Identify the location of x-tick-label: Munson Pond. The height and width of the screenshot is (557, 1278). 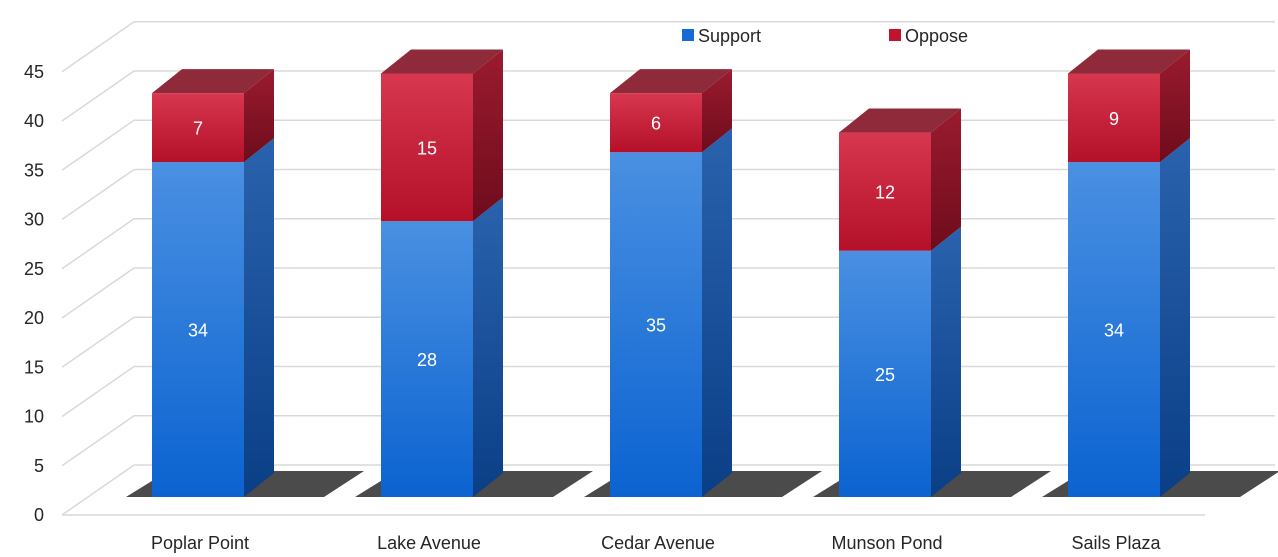
(886, 543).